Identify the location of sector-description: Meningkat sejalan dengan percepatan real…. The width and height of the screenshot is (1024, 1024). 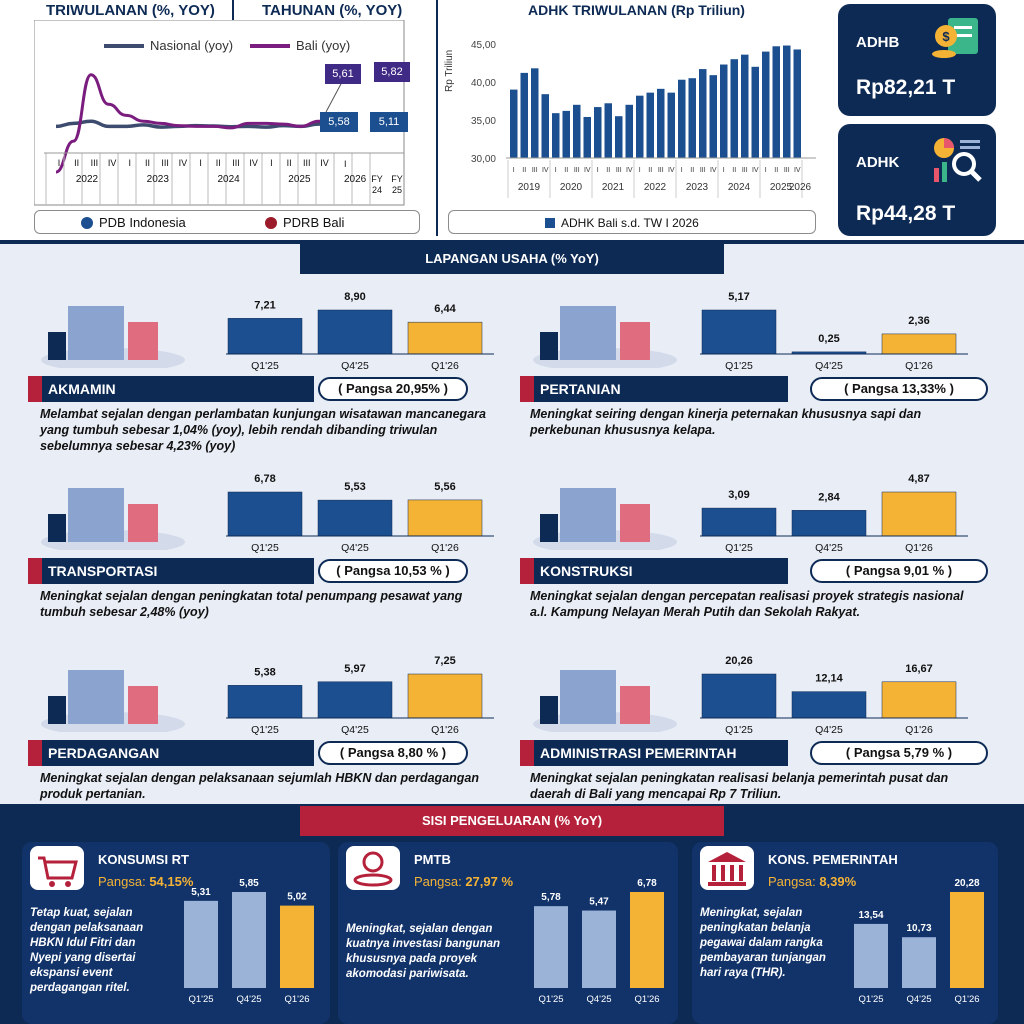
(747, 604).